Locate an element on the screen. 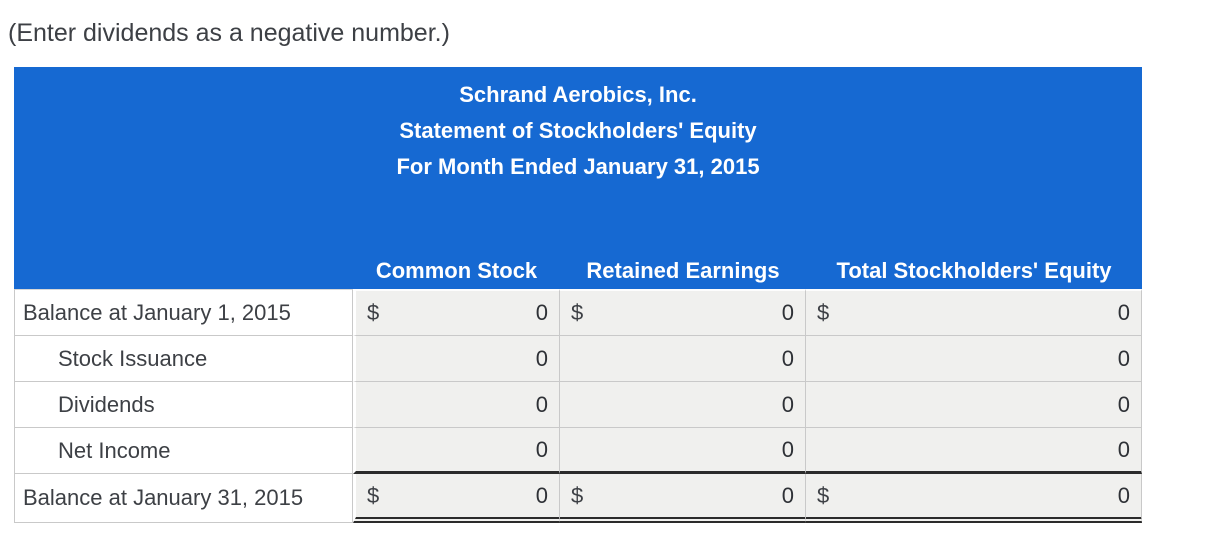 This screenshot has width=1216, height=536. input-cell-common-stock-ending-balance: $ 0 is located at coordinates (456, 498).